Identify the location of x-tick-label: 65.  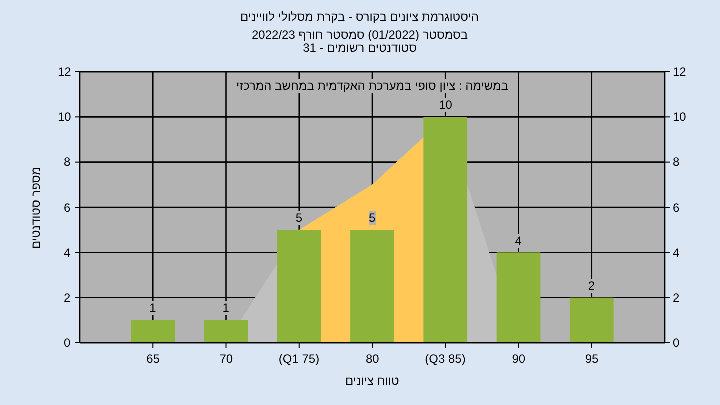
(153, 359).